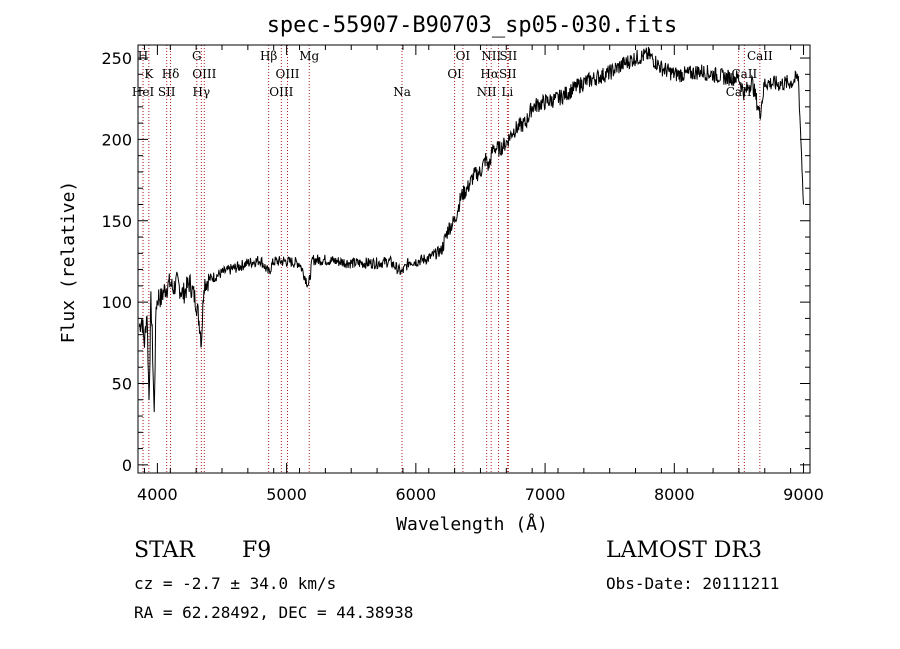  What do you see at coordinates (274, 612) in the screenshot?
I see `coordinates: RA = 62.28492, DEC = 44.38938` at bounding box center [274, 612].